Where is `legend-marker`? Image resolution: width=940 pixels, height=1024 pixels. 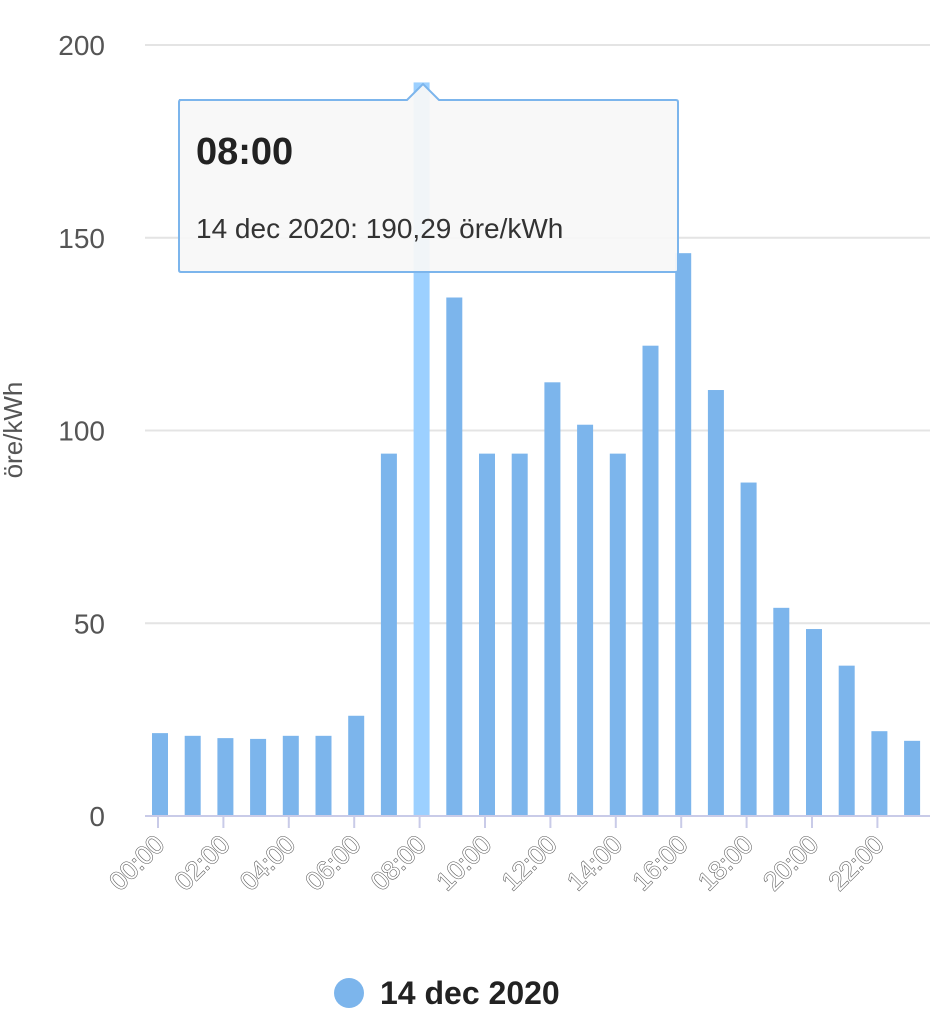
legend-marker is located at coordinates (349, 993).